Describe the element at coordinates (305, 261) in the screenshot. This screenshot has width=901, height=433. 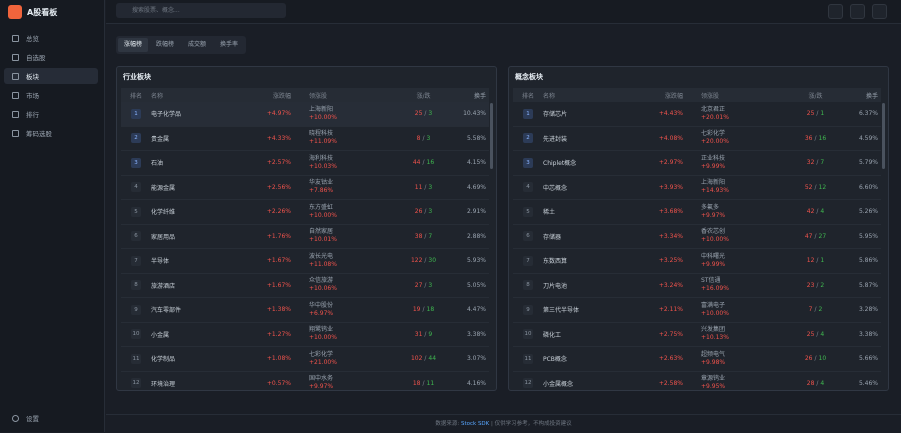
I see `table-row: 7 半导体 +1.67% 波长光电 +11.08% 122/30 5.93%` at that location.